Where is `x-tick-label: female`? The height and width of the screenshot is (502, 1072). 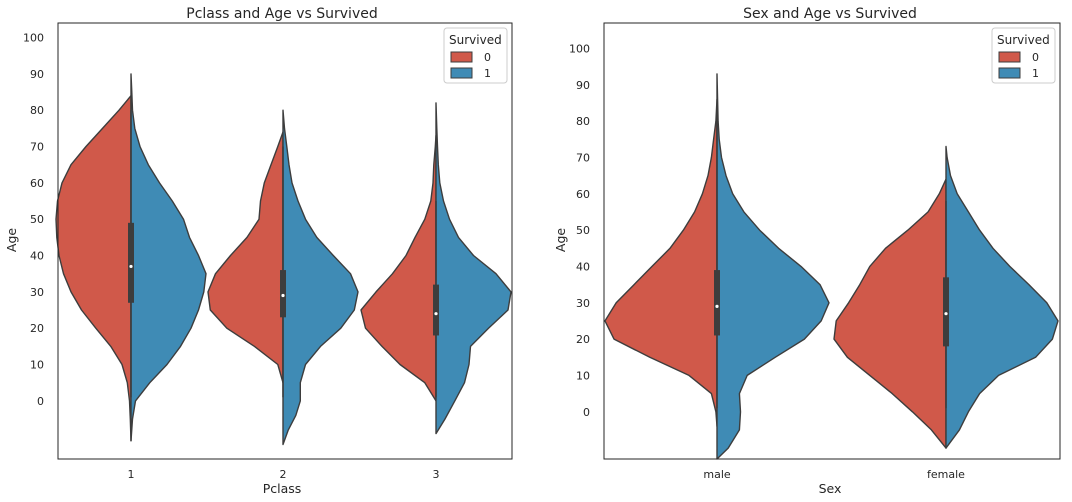 x-tick-label: female is located at coordinates (946, 474).